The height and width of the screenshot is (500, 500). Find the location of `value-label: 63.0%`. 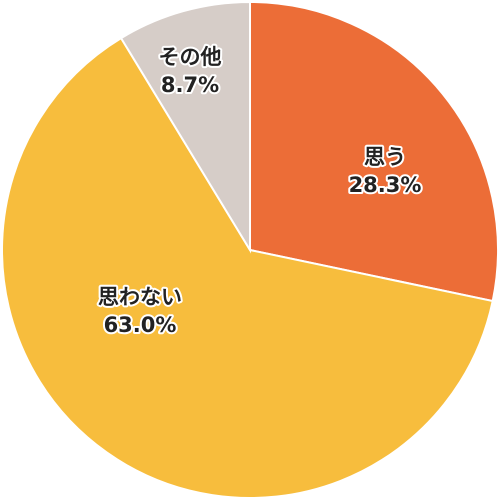

value-label: 63.0% is located at coordinates (140, 325).